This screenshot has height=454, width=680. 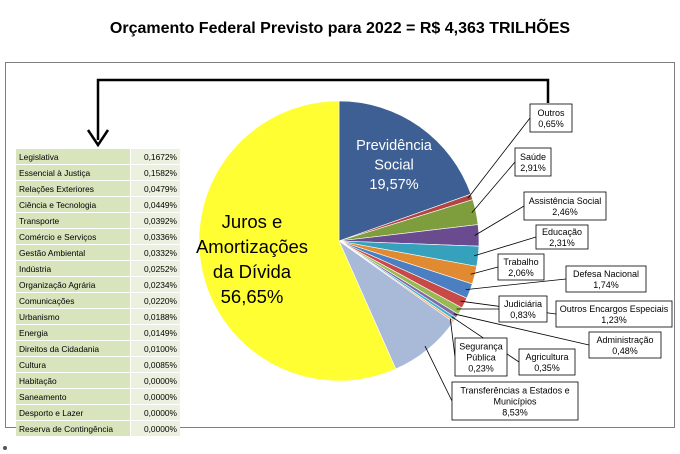 I want to click on leader-line-administracao, so click(x=521, y=329).